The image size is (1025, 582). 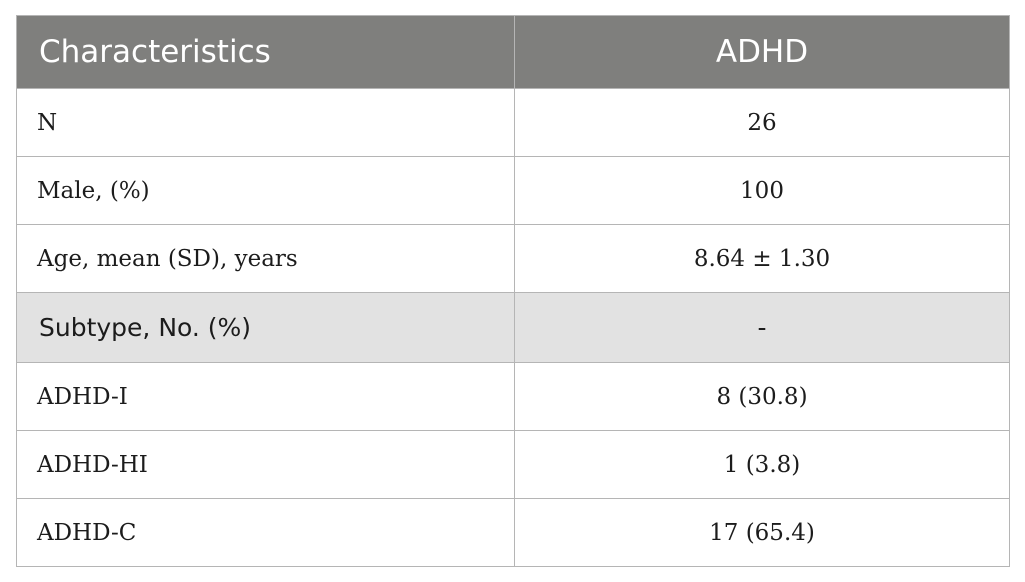 I want to click on row-label: ADHD-HI, so click(x=265, y=464).